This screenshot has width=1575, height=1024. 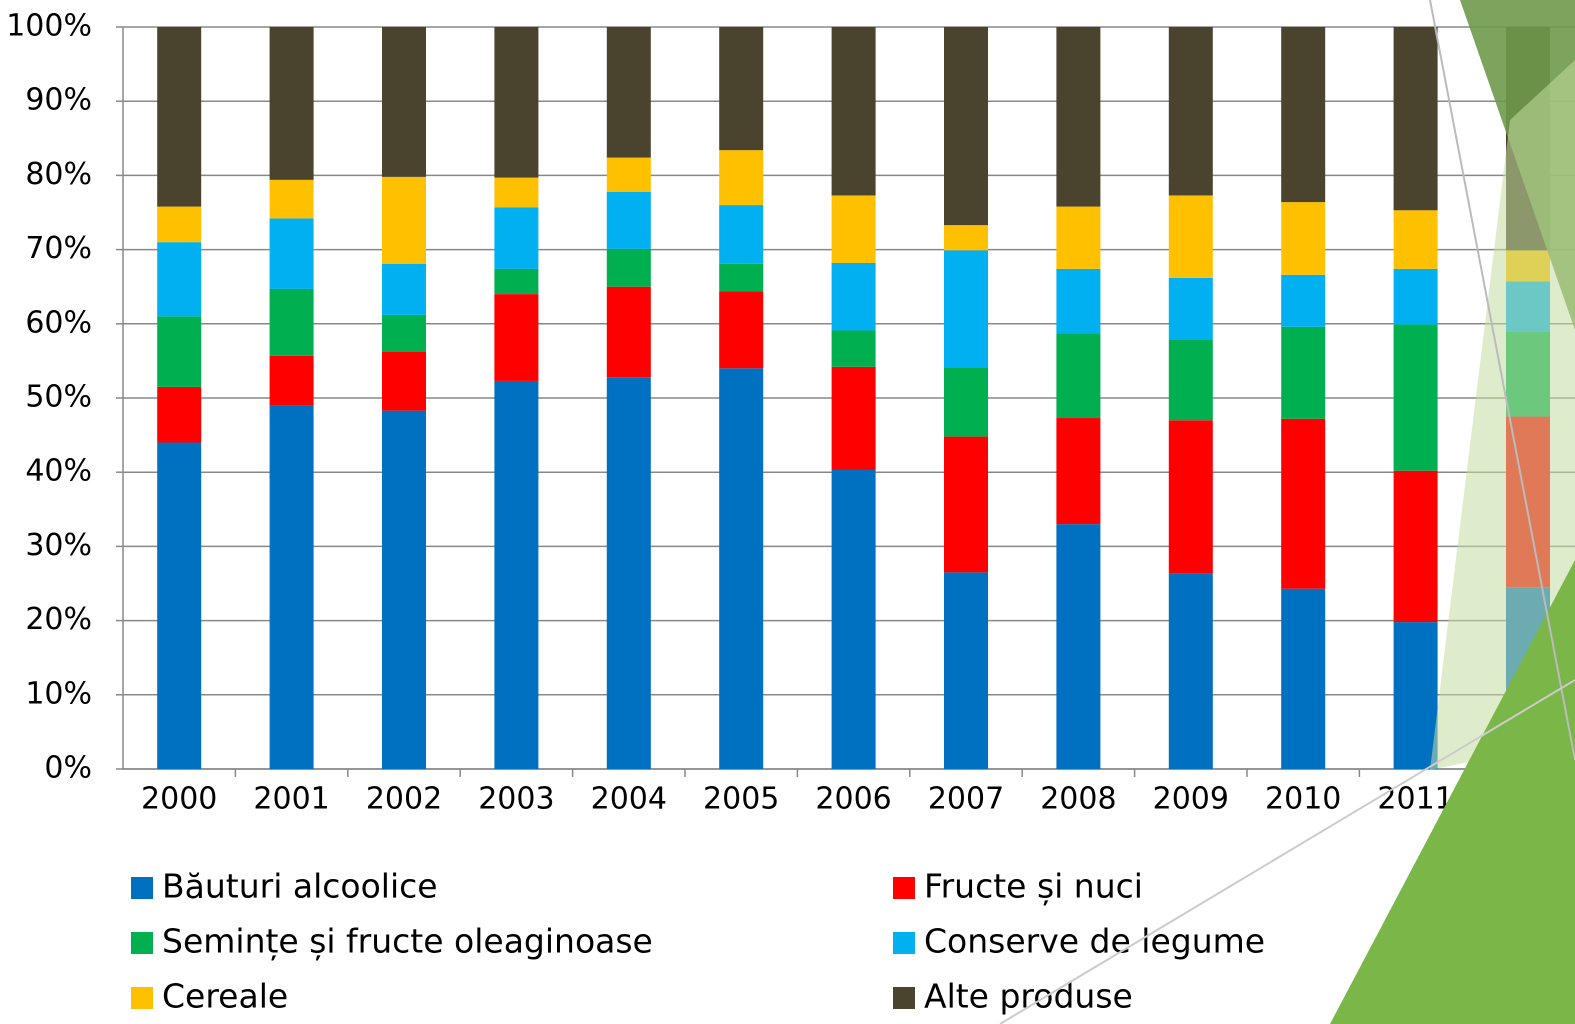 What do you see at coordinates (58, 693) in the screenshot?
I see `y-tick-label: 10%` at bounding box center [58, 693].